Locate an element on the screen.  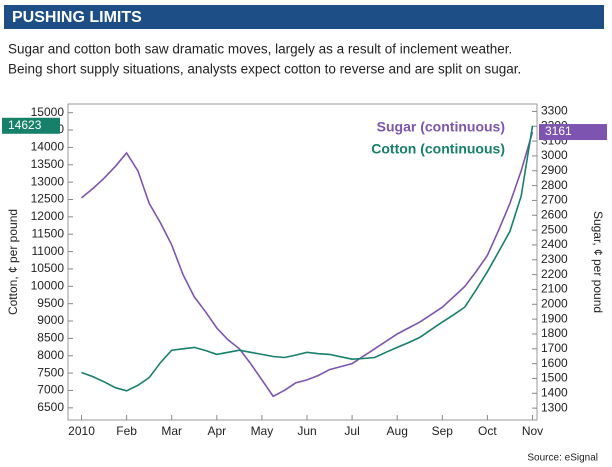
y2-tick-label: 2500 is located at coordinates (554, 229).